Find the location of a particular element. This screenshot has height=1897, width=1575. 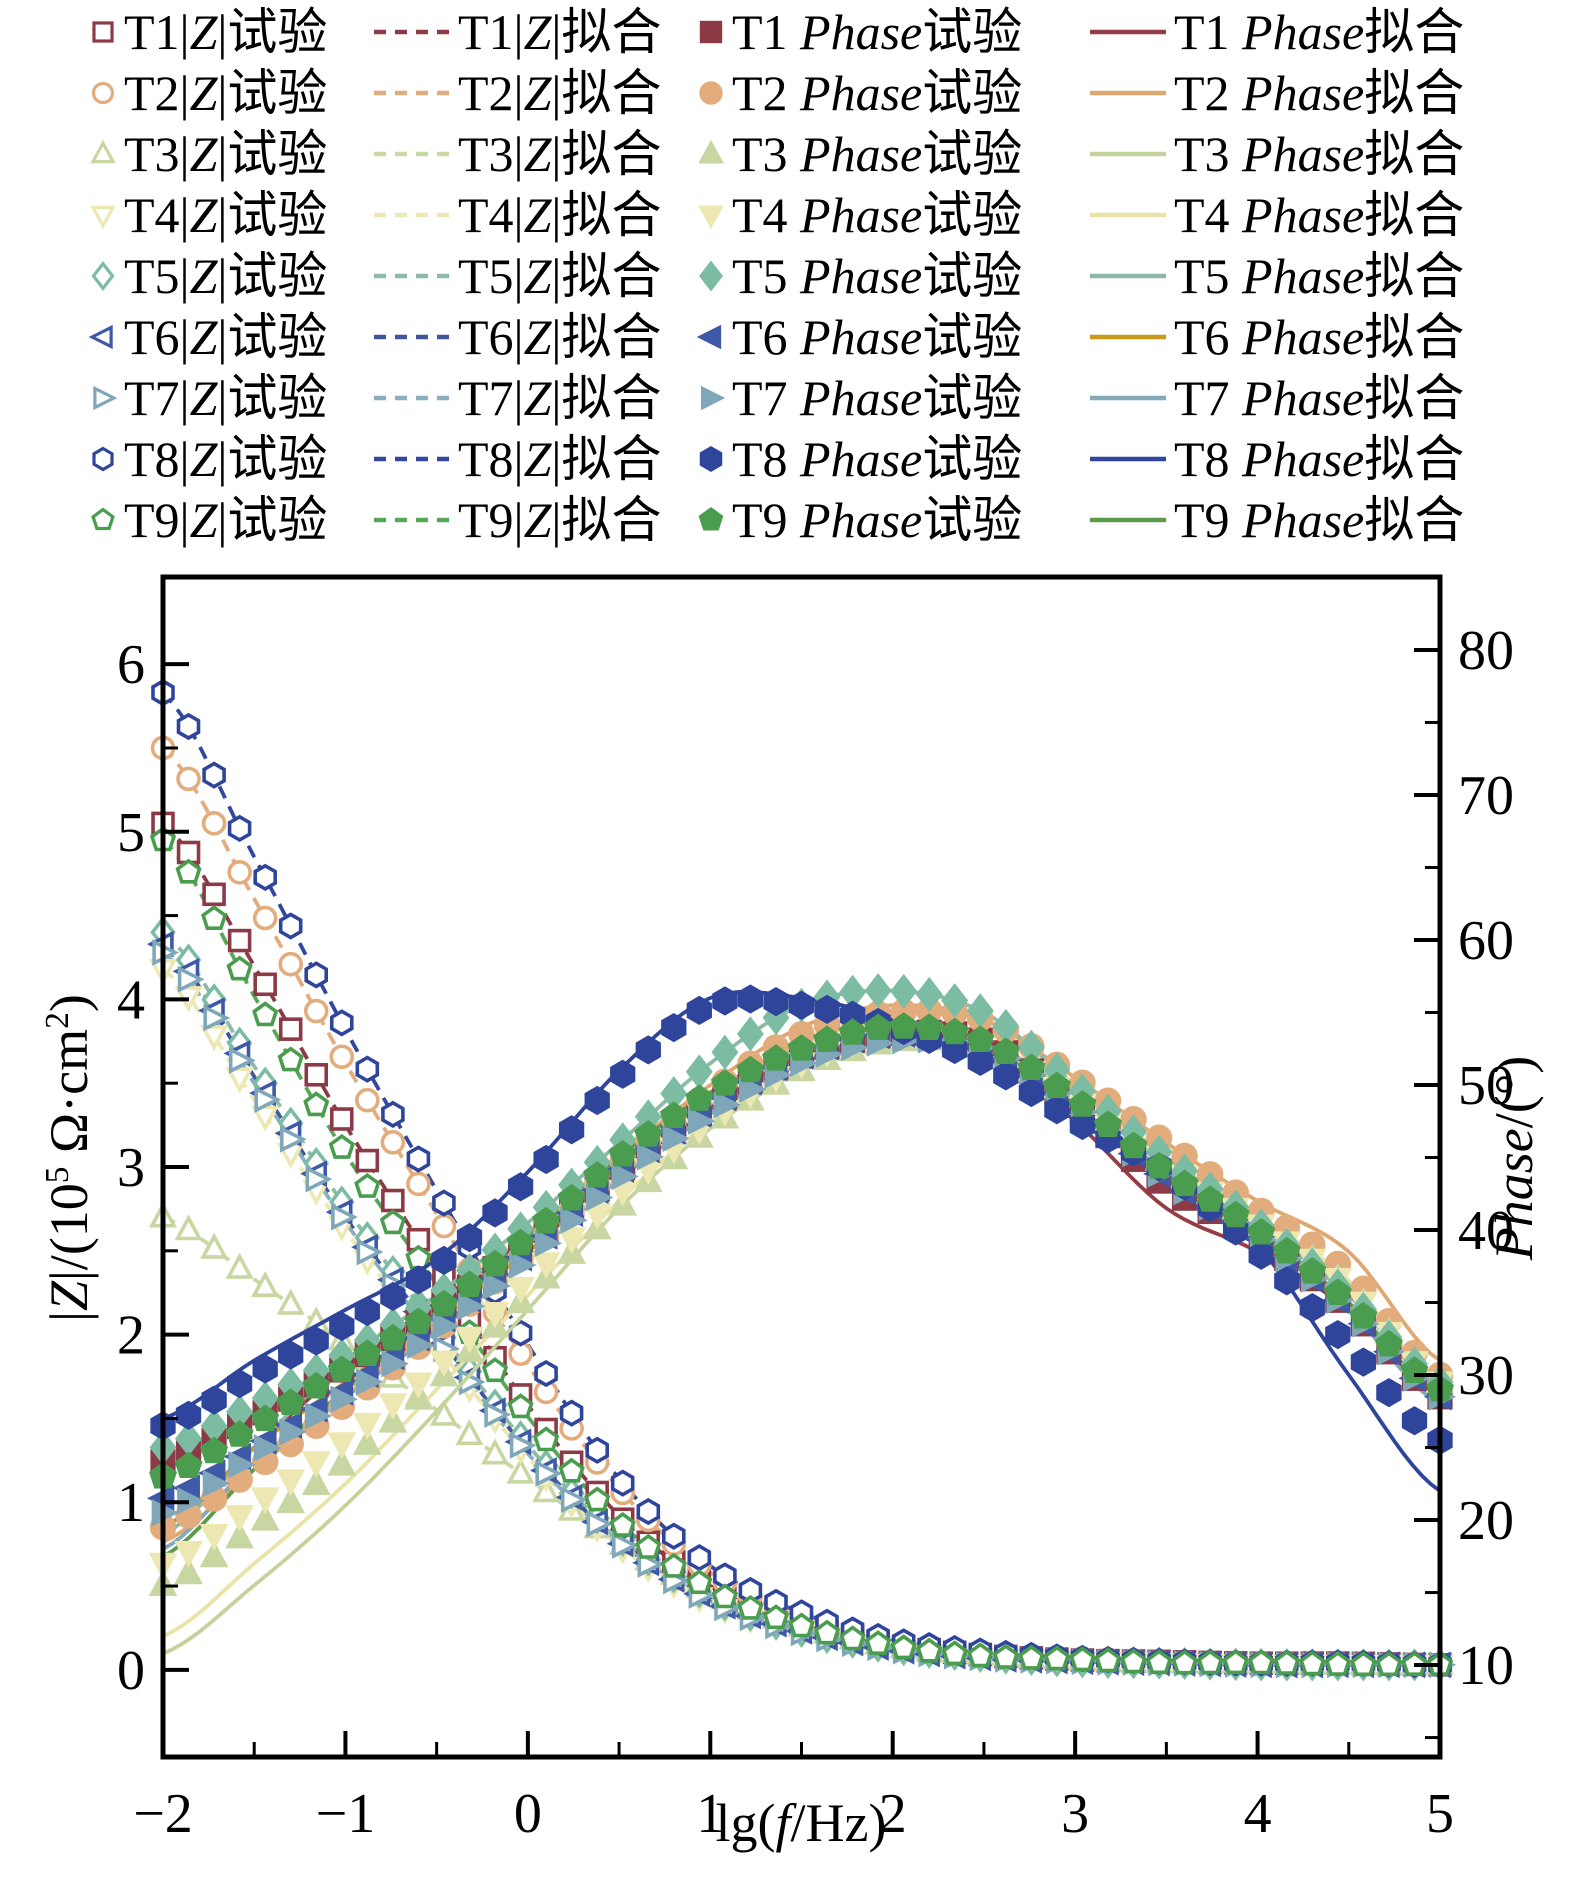

legend-label-T3-z_exp: T3|Z|试验 is located at coordinates (226, 154).